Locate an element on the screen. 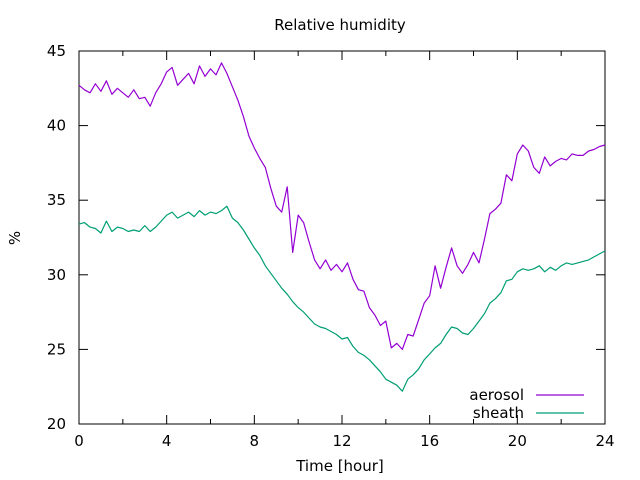 The width and height of the screenshot is (640, 480). y-axis-label: % is located at coordinates (15, 238).